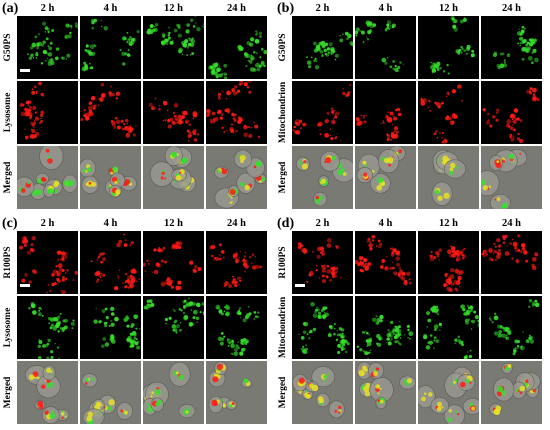  What do you see at coordinates (10, 8) in the screenshot?
I see `panel-label: (a)` at bounding box center [10, 8].